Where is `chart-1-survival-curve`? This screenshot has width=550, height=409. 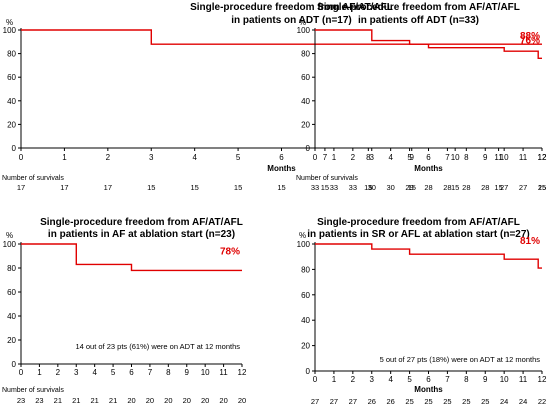 chart-1-survival-curve is located at coordinates (281, 37).